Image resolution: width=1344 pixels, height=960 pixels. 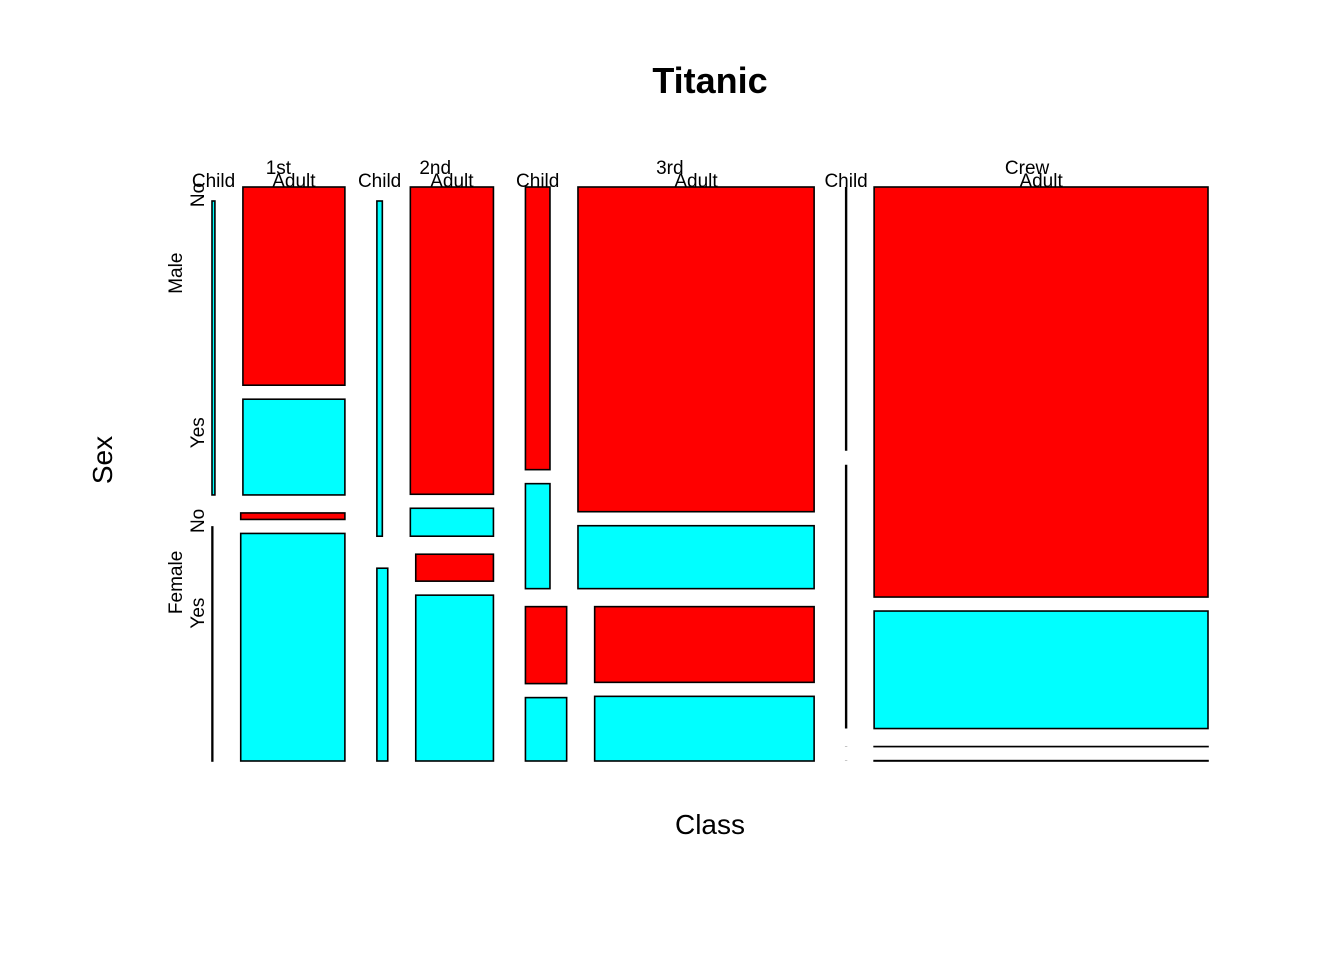 What do you see at coordinates (1027, 168) in the screenshot?
I see `class-label-crew: Crew` at bounding box center [1027, 168].